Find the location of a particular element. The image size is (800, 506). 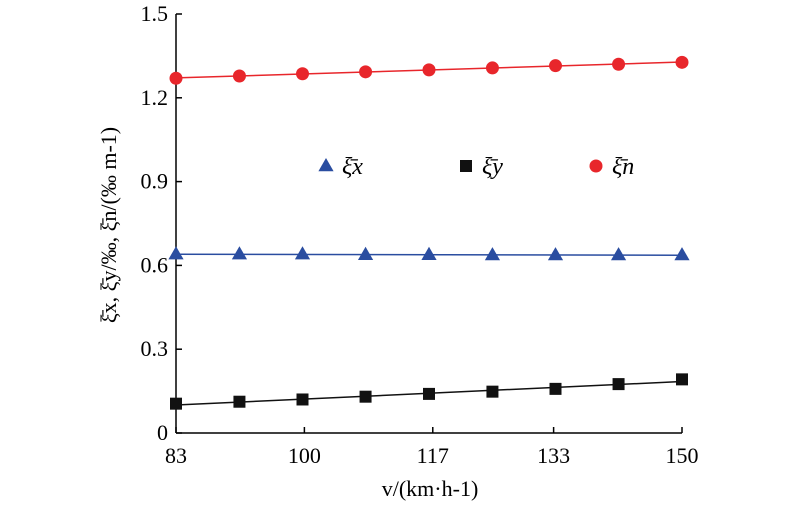

x-axis-label: v/(km·h-1) is located at coordinates (430, 488).